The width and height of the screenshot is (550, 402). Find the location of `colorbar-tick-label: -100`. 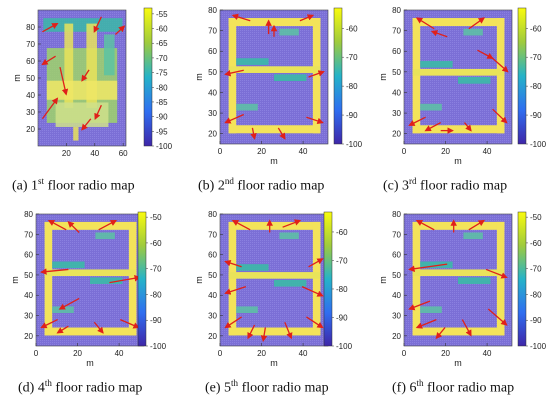

colorbar-tick-label: -100 is located at coordinates (354, 144).